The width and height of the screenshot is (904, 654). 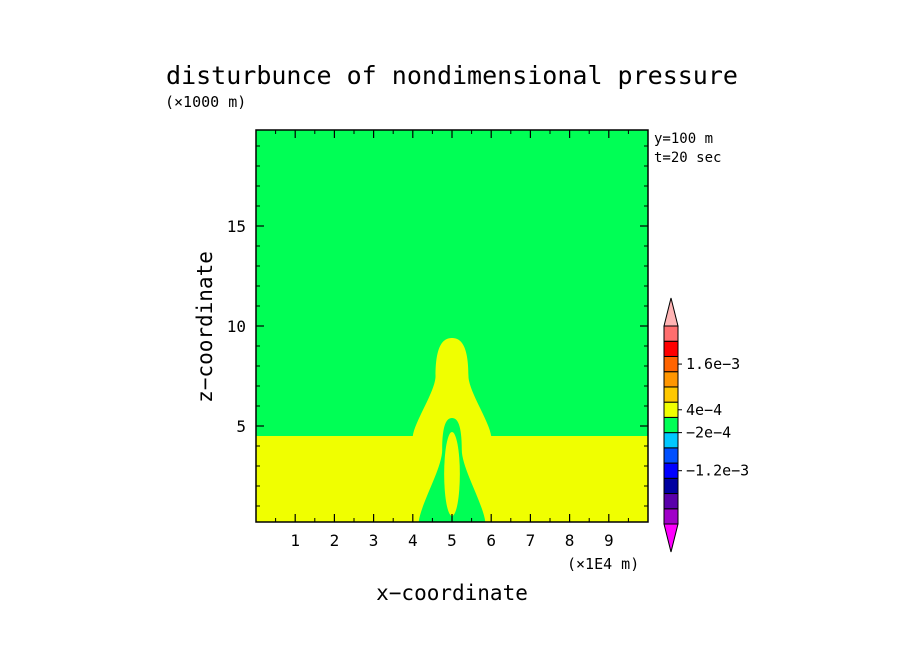 I want to click on x-unit-note: (×1E4 m), so click(x=603, y=564).